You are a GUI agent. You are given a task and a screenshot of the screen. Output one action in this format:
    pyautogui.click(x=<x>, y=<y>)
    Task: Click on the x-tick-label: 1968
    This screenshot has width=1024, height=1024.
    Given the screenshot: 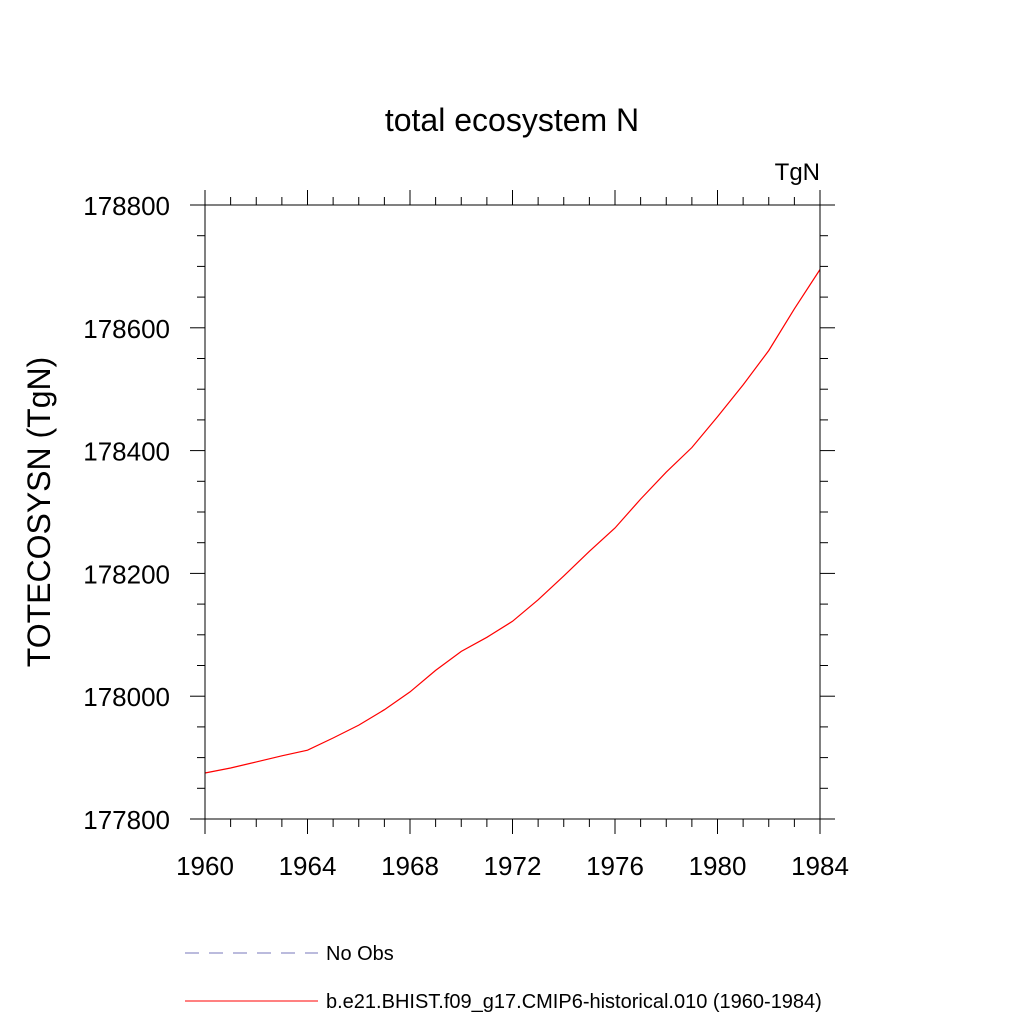 What is the action you would take?
    pyautogui.click(x=410, y=866)
    